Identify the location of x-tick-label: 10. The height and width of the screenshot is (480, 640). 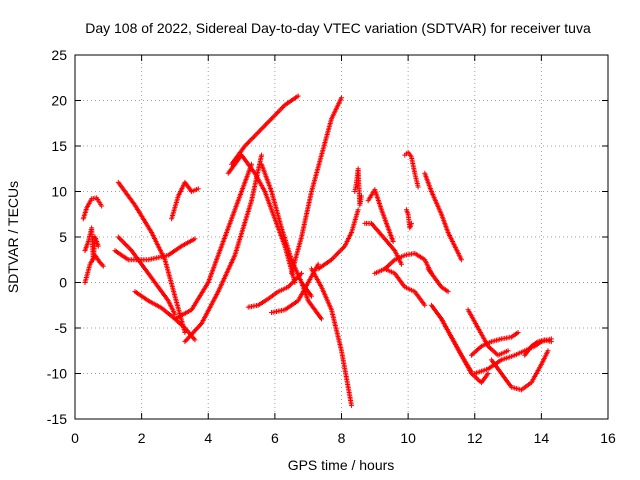
(408, 438).